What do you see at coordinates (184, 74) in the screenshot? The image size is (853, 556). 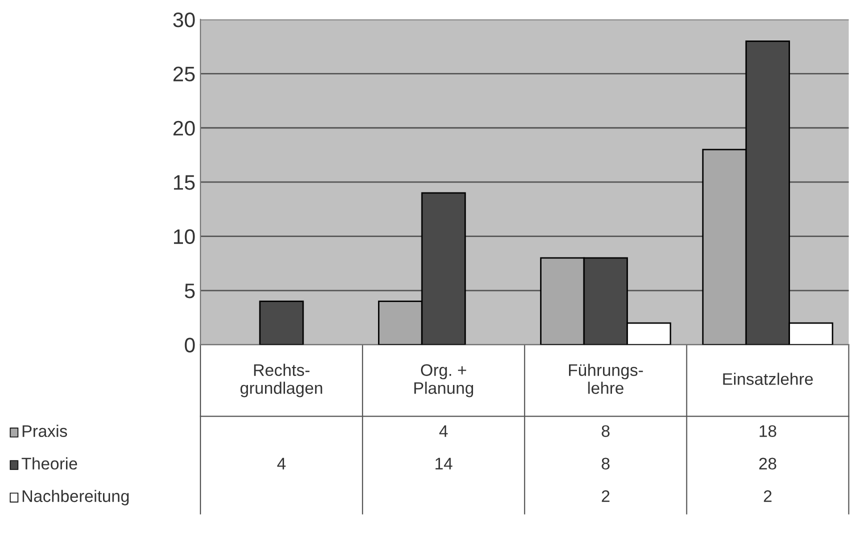 I see `y-tick-label: 25` at bounding box center [184, 74].